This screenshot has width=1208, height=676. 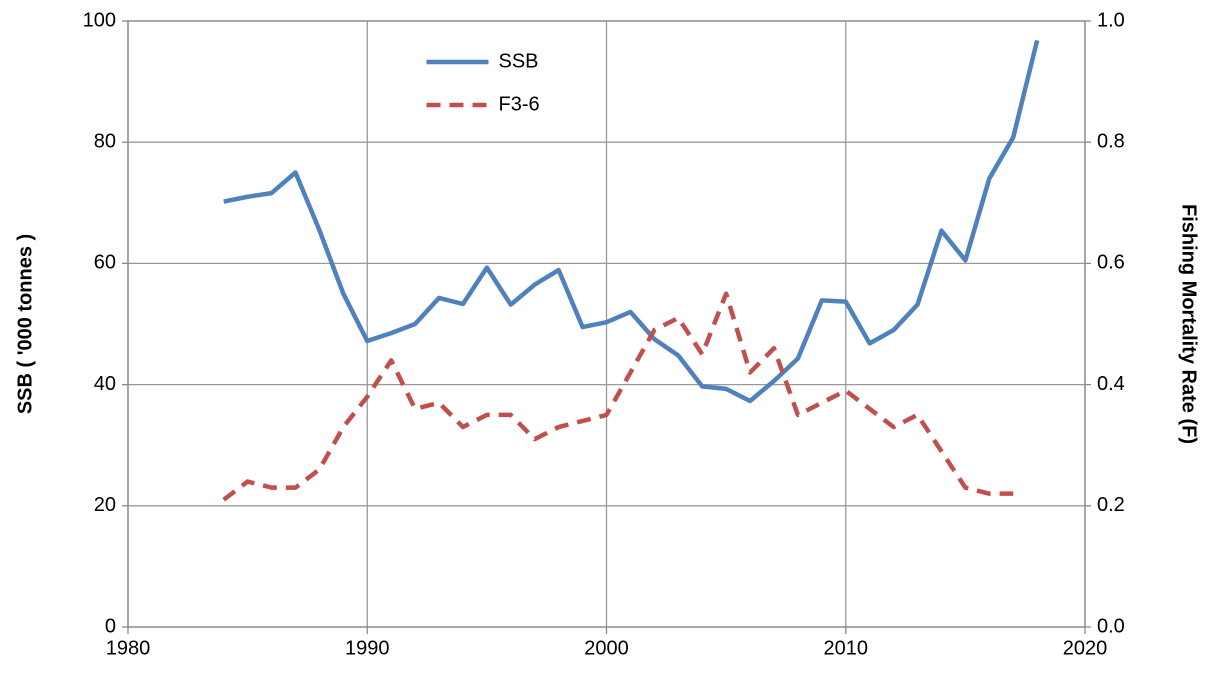 What do you see at coordinates (25, 324) in the screenshot?
I see `y-axis-title: SSB ( '000 tonnes )` at bounding box center [25, 324].